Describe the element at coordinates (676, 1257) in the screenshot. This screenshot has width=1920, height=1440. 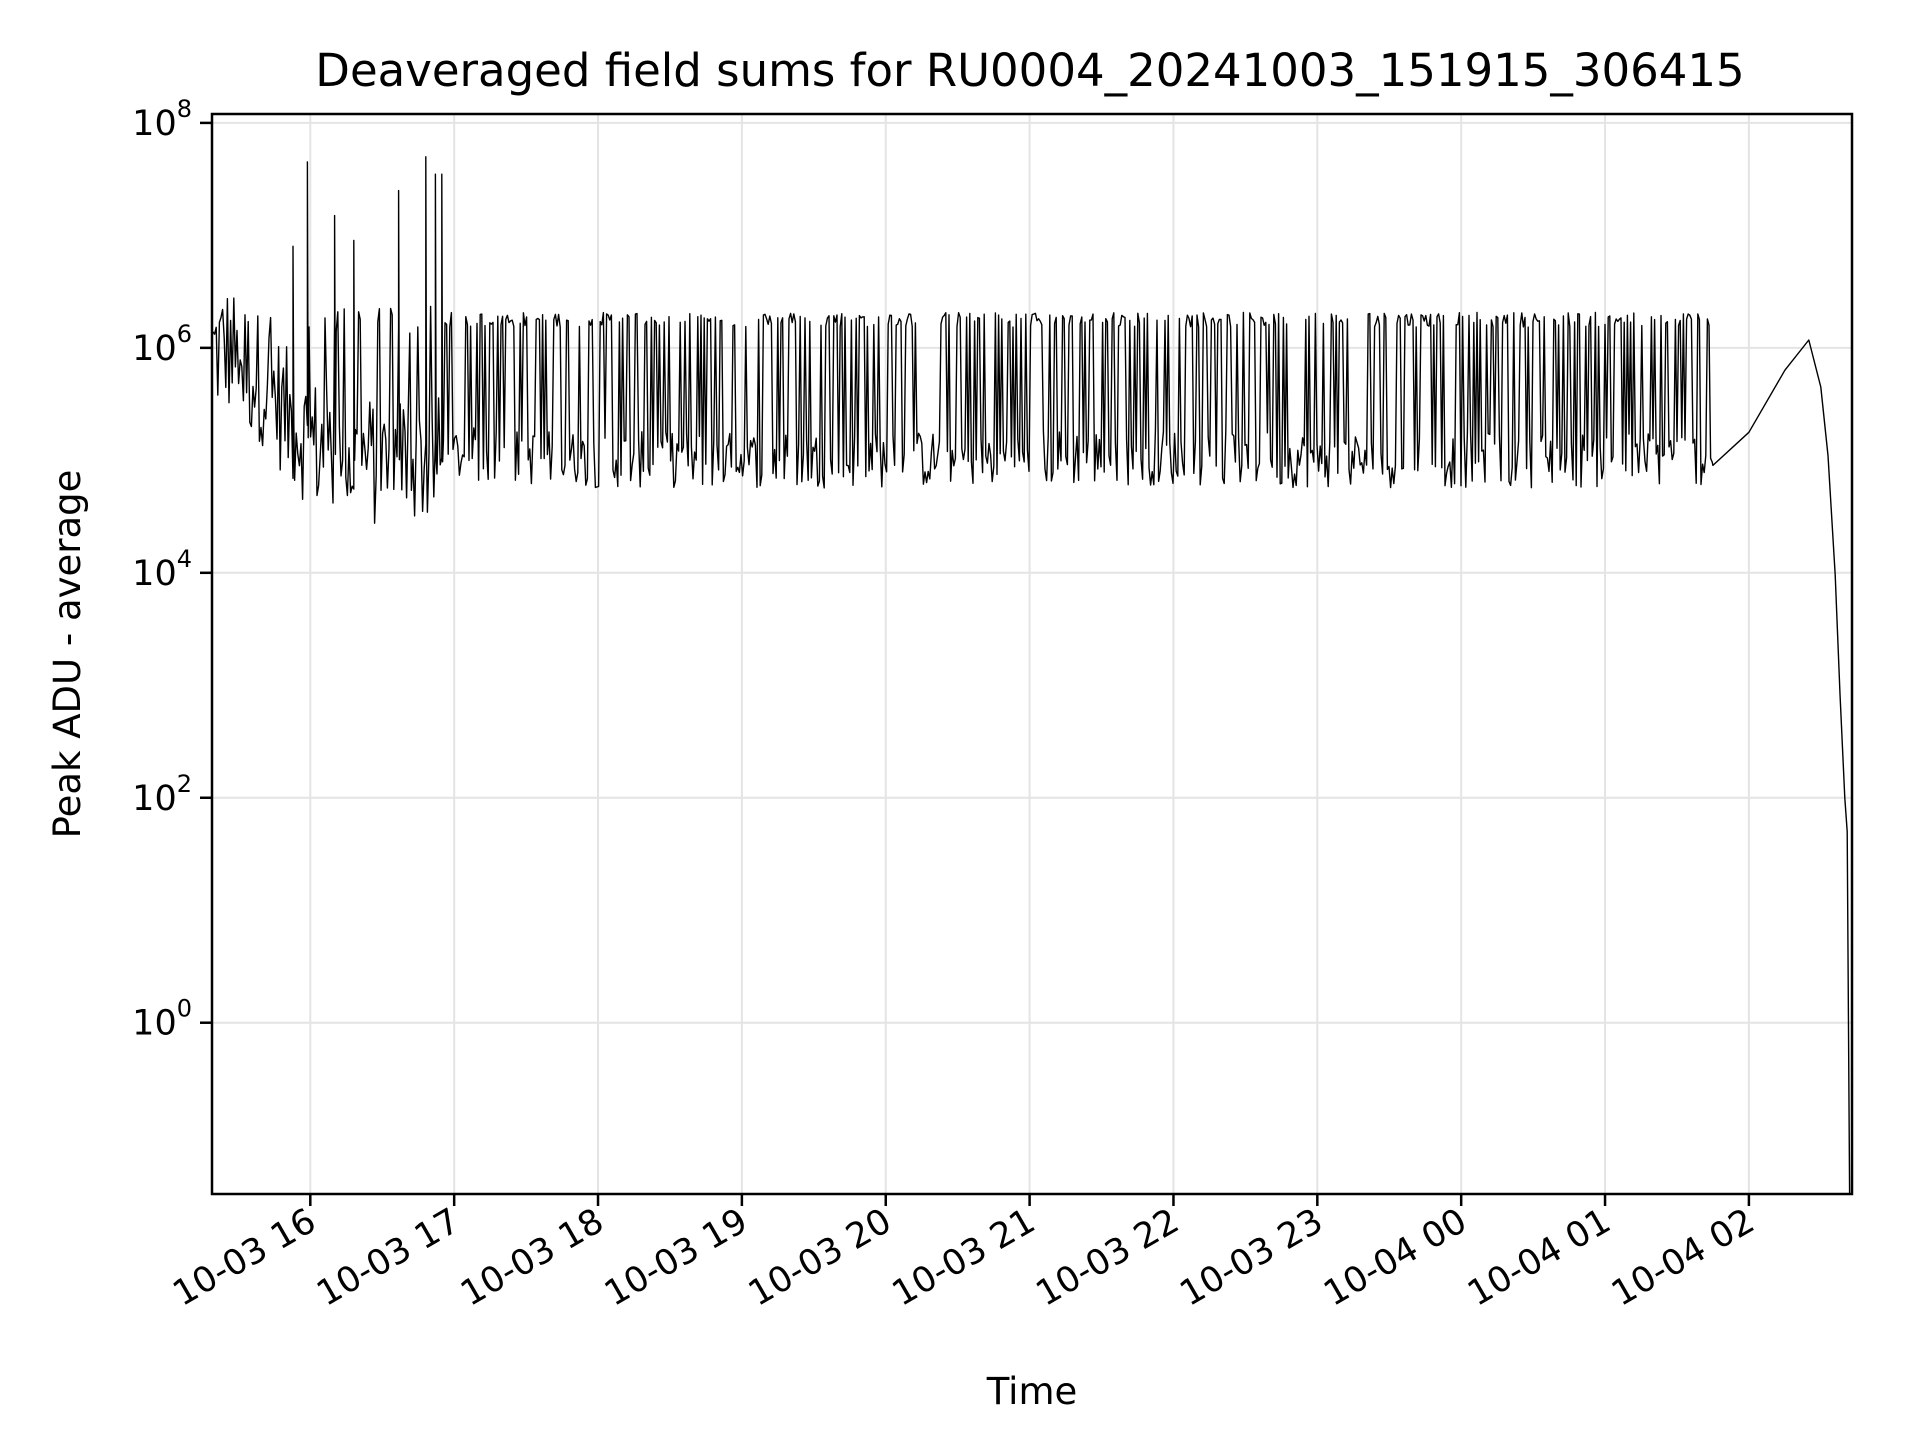
I see `x-tick-label: 10-03 19` at that location.